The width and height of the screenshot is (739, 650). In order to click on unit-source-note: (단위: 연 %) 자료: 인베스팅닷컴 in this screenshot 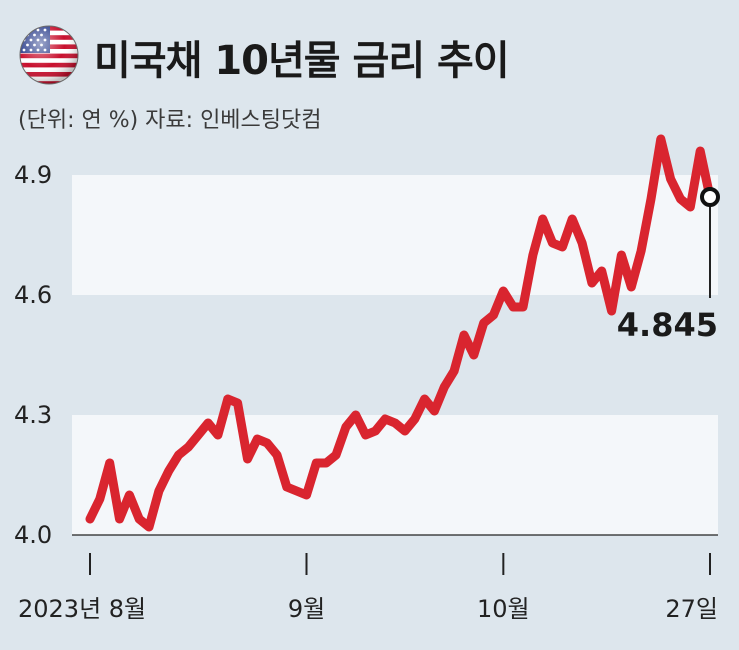, I will do `click(170, 120)`.